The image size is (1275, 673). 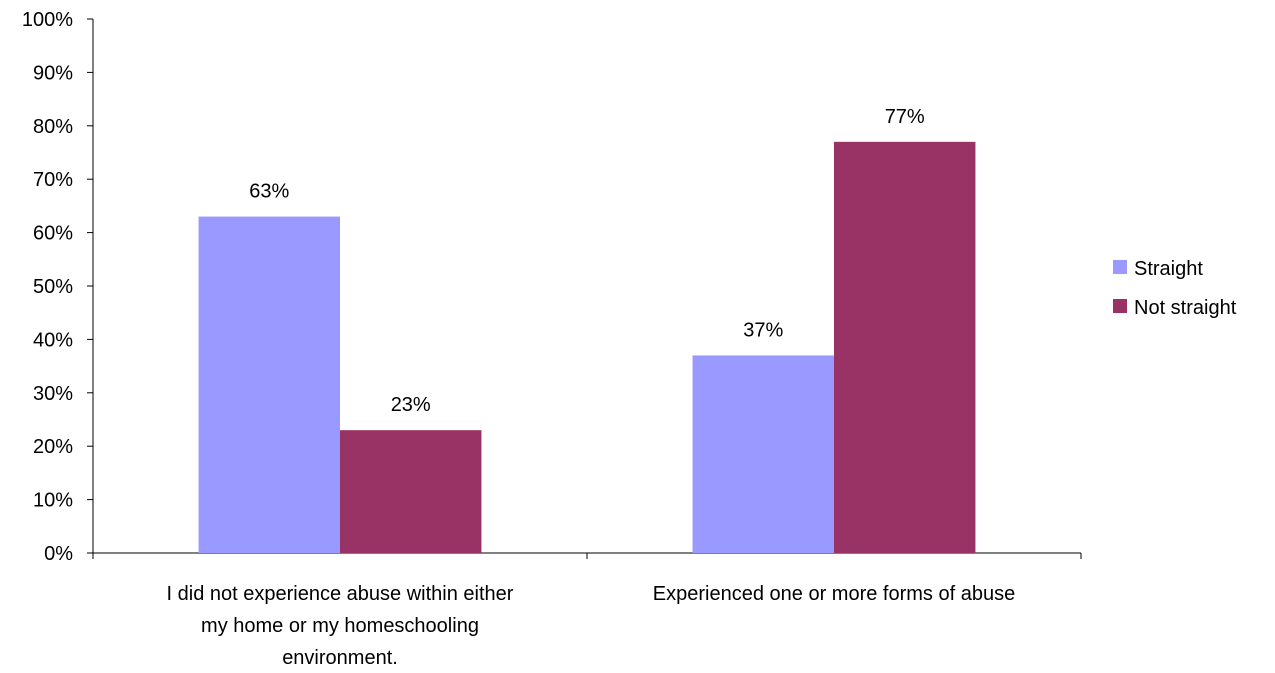 I want to click on x-category-label-line: my home or my homeschooling, so click(x=340, y=626).